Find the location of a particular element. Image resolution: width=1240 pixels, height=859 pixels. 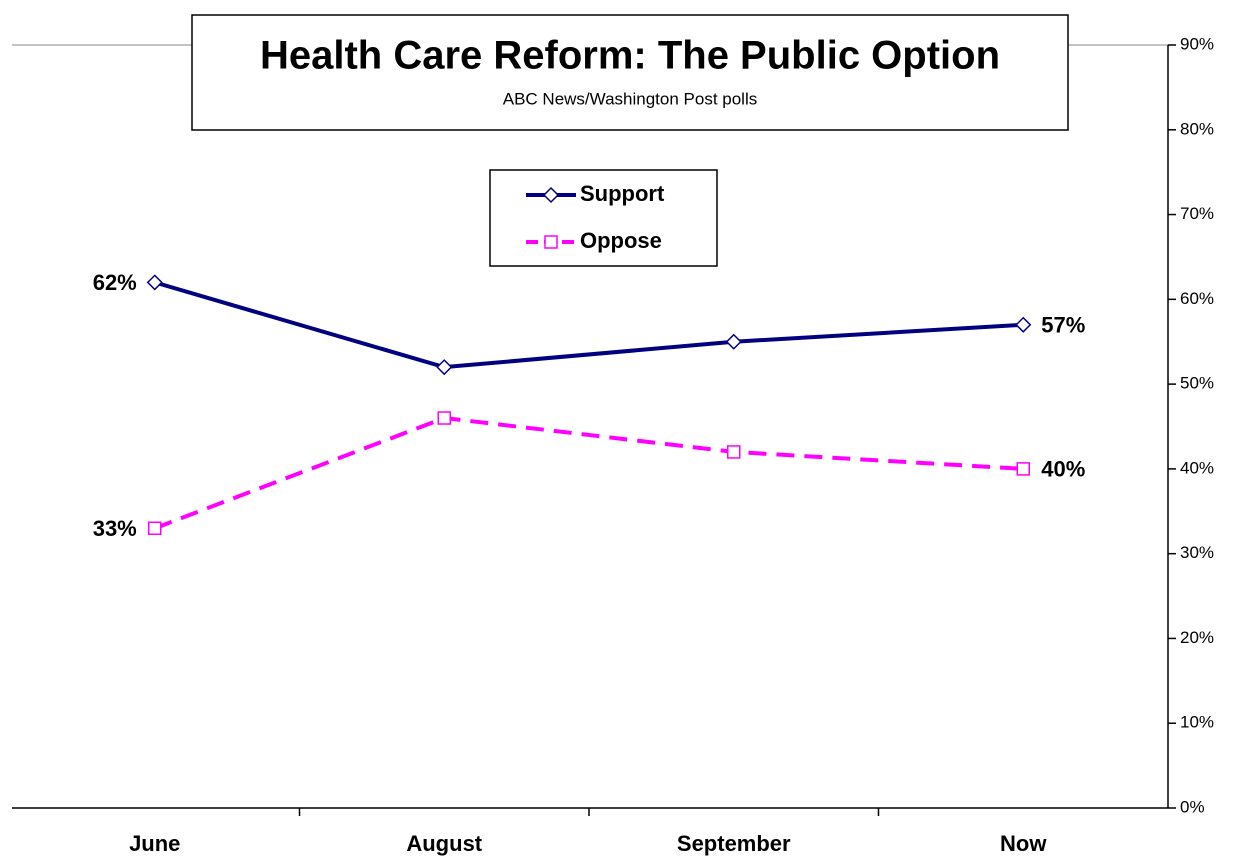

x-tick-label: June is located at coordinates (154, 843).